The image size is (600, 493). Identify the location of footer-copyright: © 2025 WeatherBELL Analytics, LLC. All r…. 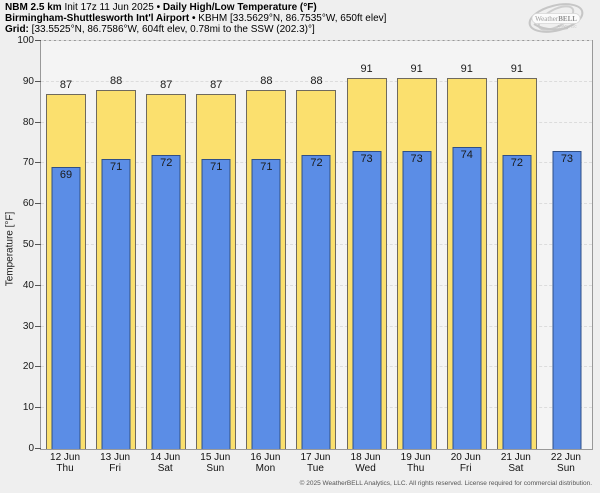
(445, 483).